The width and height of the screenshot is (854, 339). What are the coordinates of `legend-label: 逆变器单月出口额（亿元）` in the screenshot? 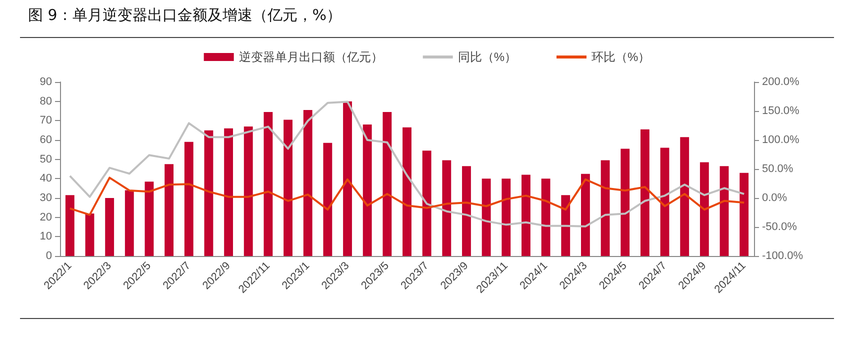 It's located at (310, 57).